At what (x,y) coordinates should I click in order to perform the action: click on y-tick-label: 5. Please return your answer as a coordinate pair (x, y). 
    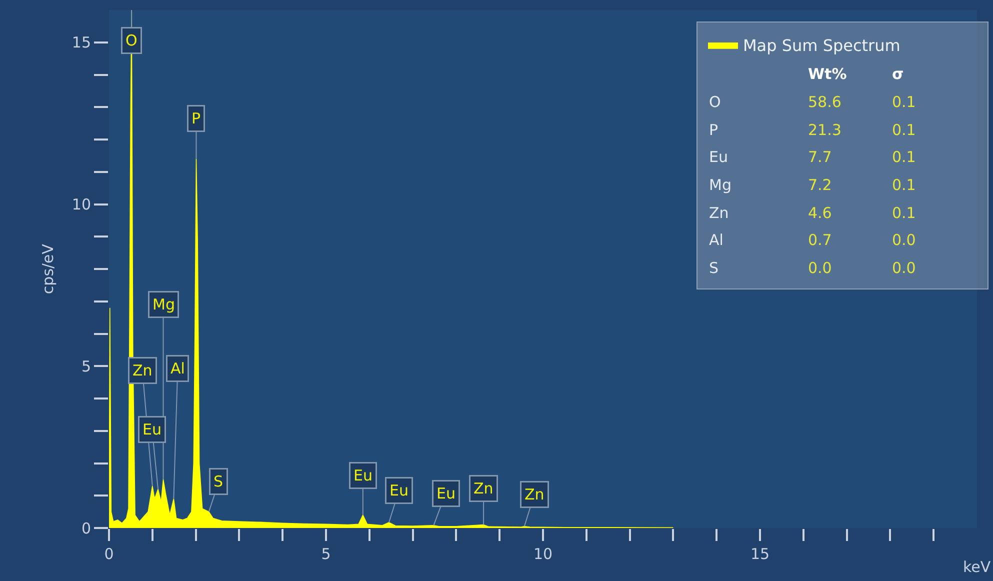
    Looking at the image, I should click on (86, 366).